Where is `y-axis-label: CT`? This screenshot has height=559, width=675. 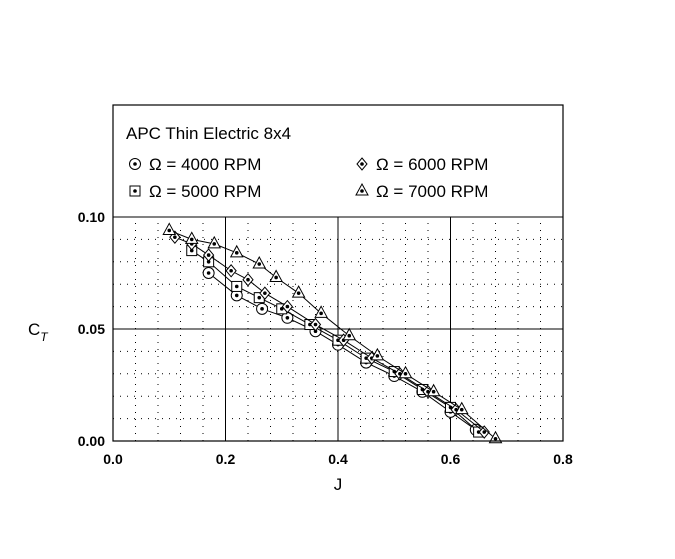 y-axis-label: CT is located at coordinates (38, 332).